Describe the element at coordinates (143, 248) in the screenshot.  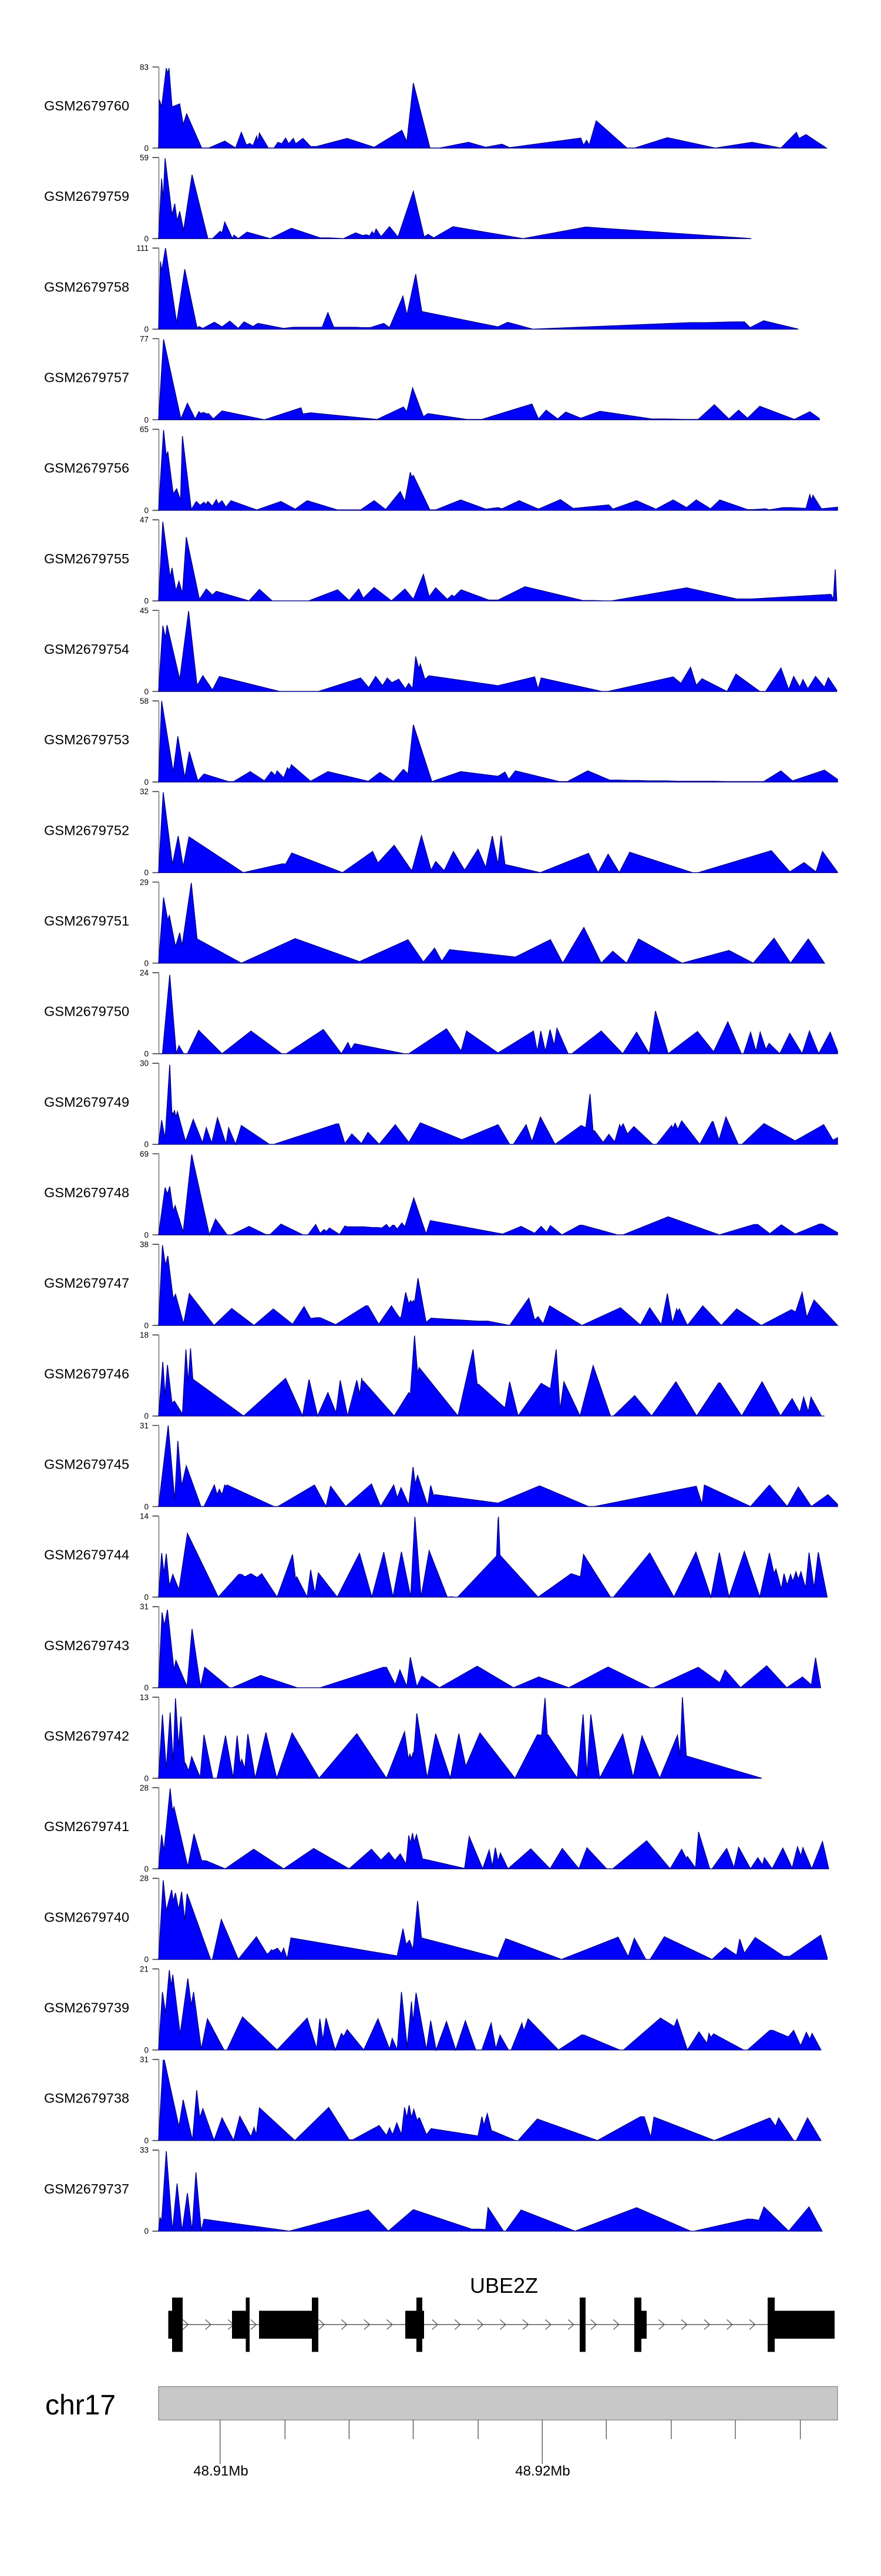
I see `svg-text: 111` at that location.